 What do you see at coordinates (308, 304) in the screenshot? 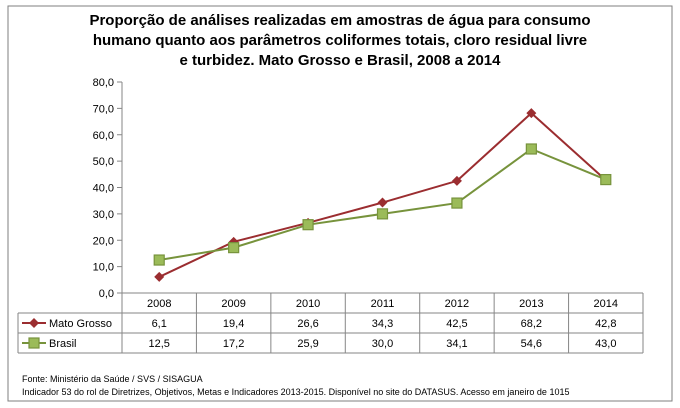
I see `x-tick-label: 2010` at bounding box center [308, 304].